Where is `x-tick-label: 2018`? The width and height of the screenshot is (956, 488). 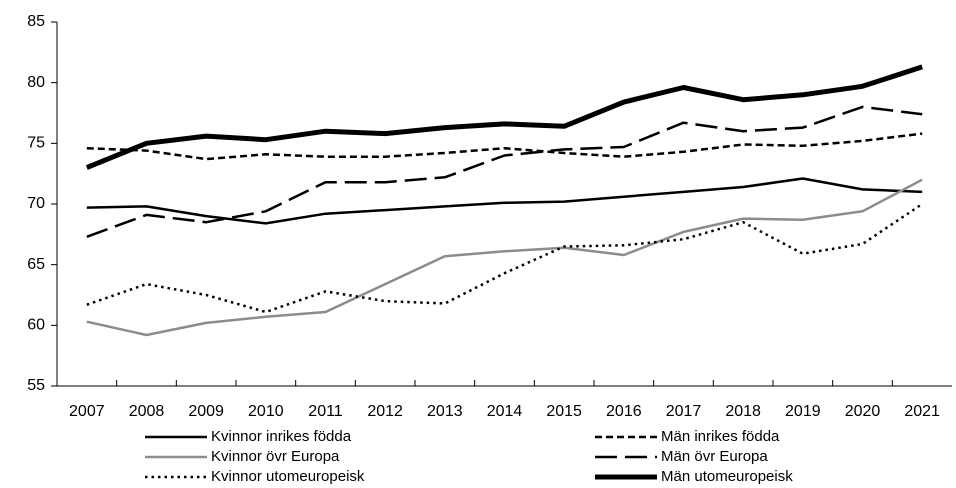 x-tick-label: 2018 is located at coordinates (743, 411).